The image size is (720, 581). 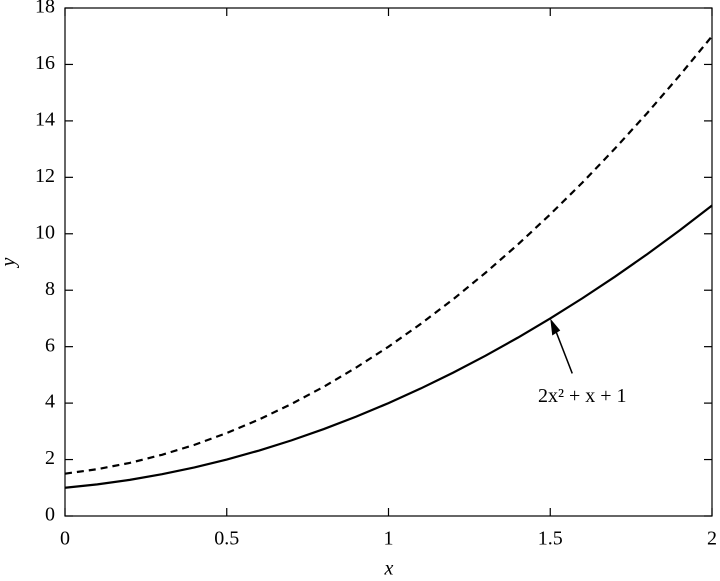 What do you see at coordinates (389, 539) in the screenshot?
I see `x-tick-label: 1` at bounding box center [389, 539].